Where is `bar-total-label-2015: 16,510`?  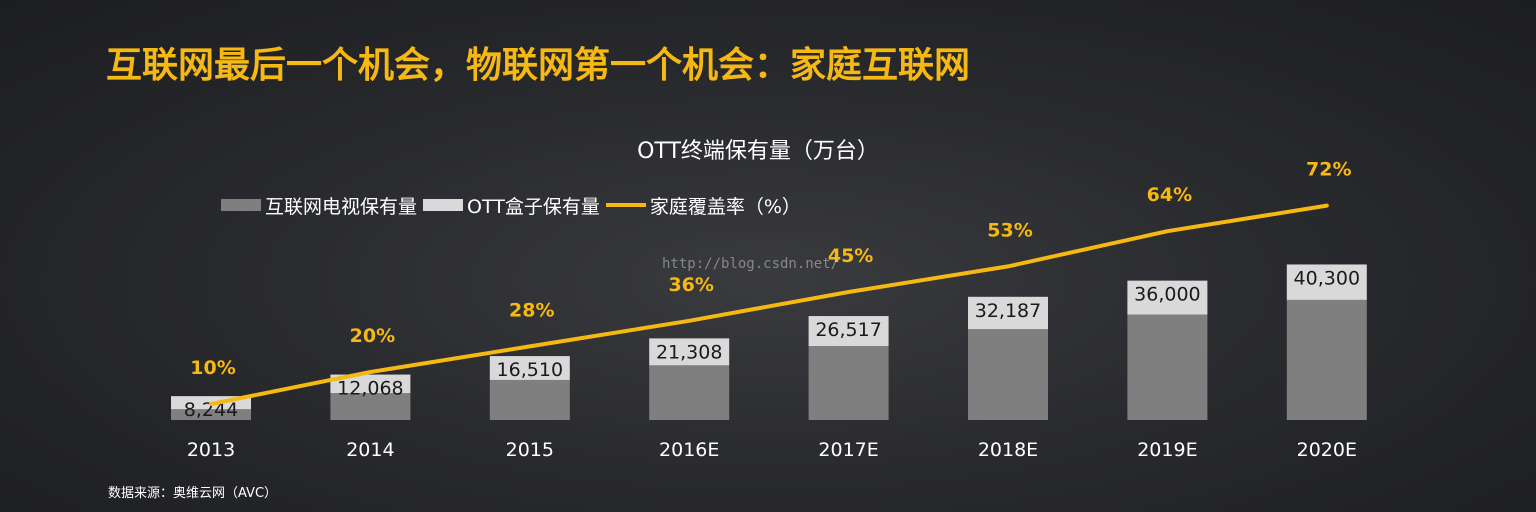 bar-total-label-2015: 16,510 is located at coordinates (530, 370).